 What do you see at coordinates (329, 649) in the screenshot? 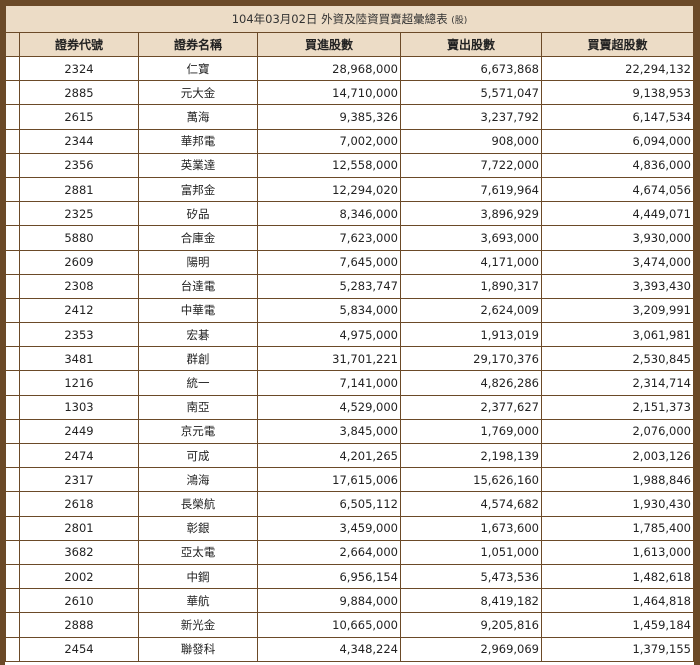
I see `buy-shares: 4,348,224` at bounding box center [329, 649].